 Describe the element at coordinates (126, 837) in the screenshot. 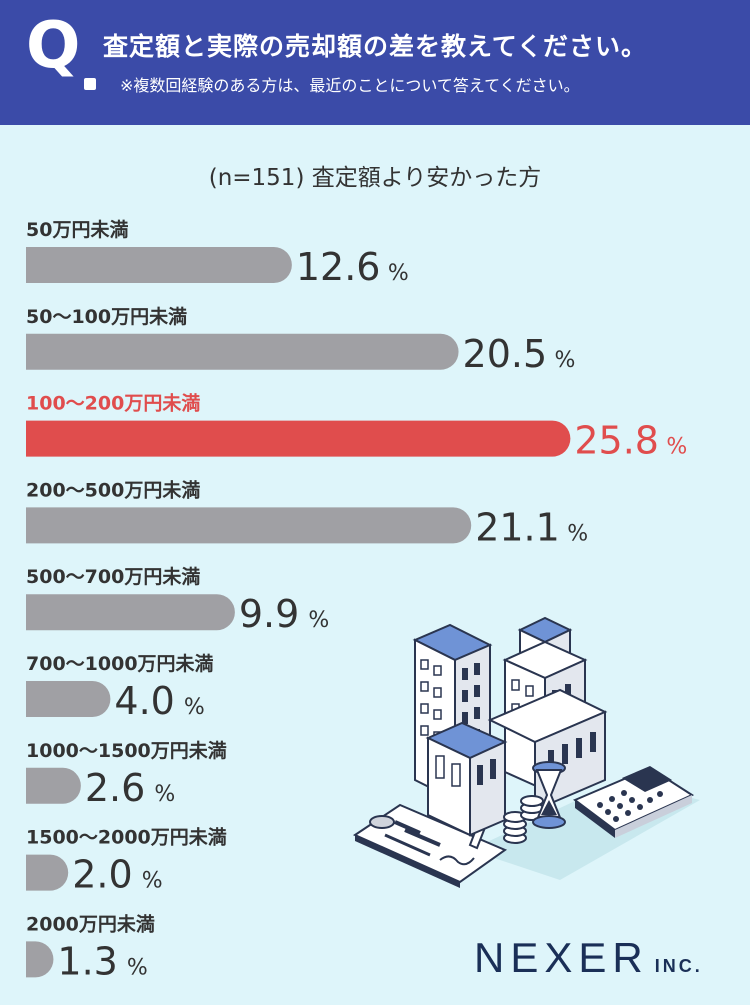

I see `category-label: 1500～2000万円未満` at that location.